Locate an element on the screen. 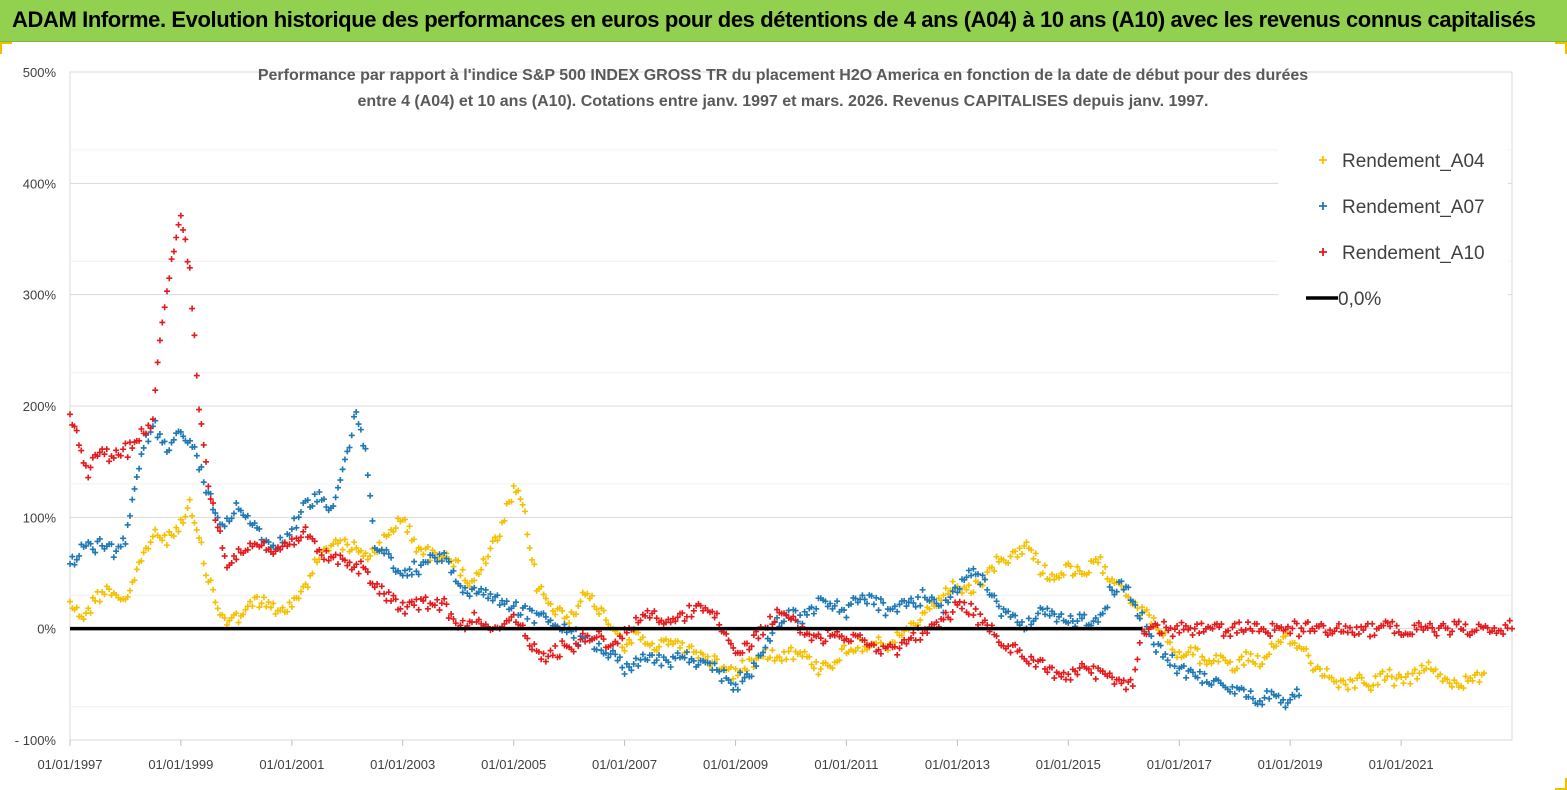  legend-label: 0,0% is located at coordinates (1359, 299).